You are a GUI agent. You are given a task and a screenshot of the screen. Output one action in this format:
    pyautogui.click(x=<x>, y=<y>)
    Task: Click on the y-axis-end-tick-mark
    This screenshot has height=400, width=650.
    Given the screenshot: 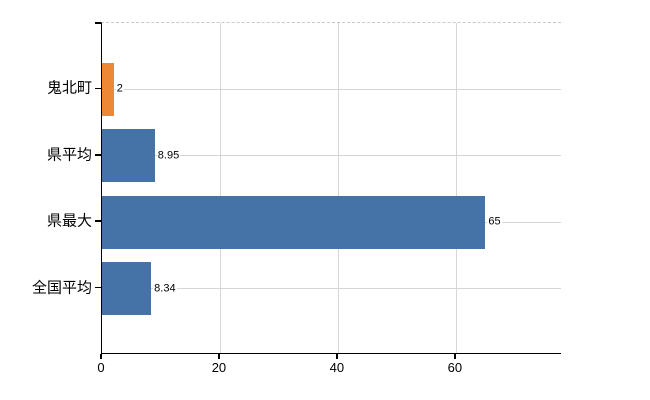 What is the action you would take?
    pyautogui.click(x=98, y=23)
    